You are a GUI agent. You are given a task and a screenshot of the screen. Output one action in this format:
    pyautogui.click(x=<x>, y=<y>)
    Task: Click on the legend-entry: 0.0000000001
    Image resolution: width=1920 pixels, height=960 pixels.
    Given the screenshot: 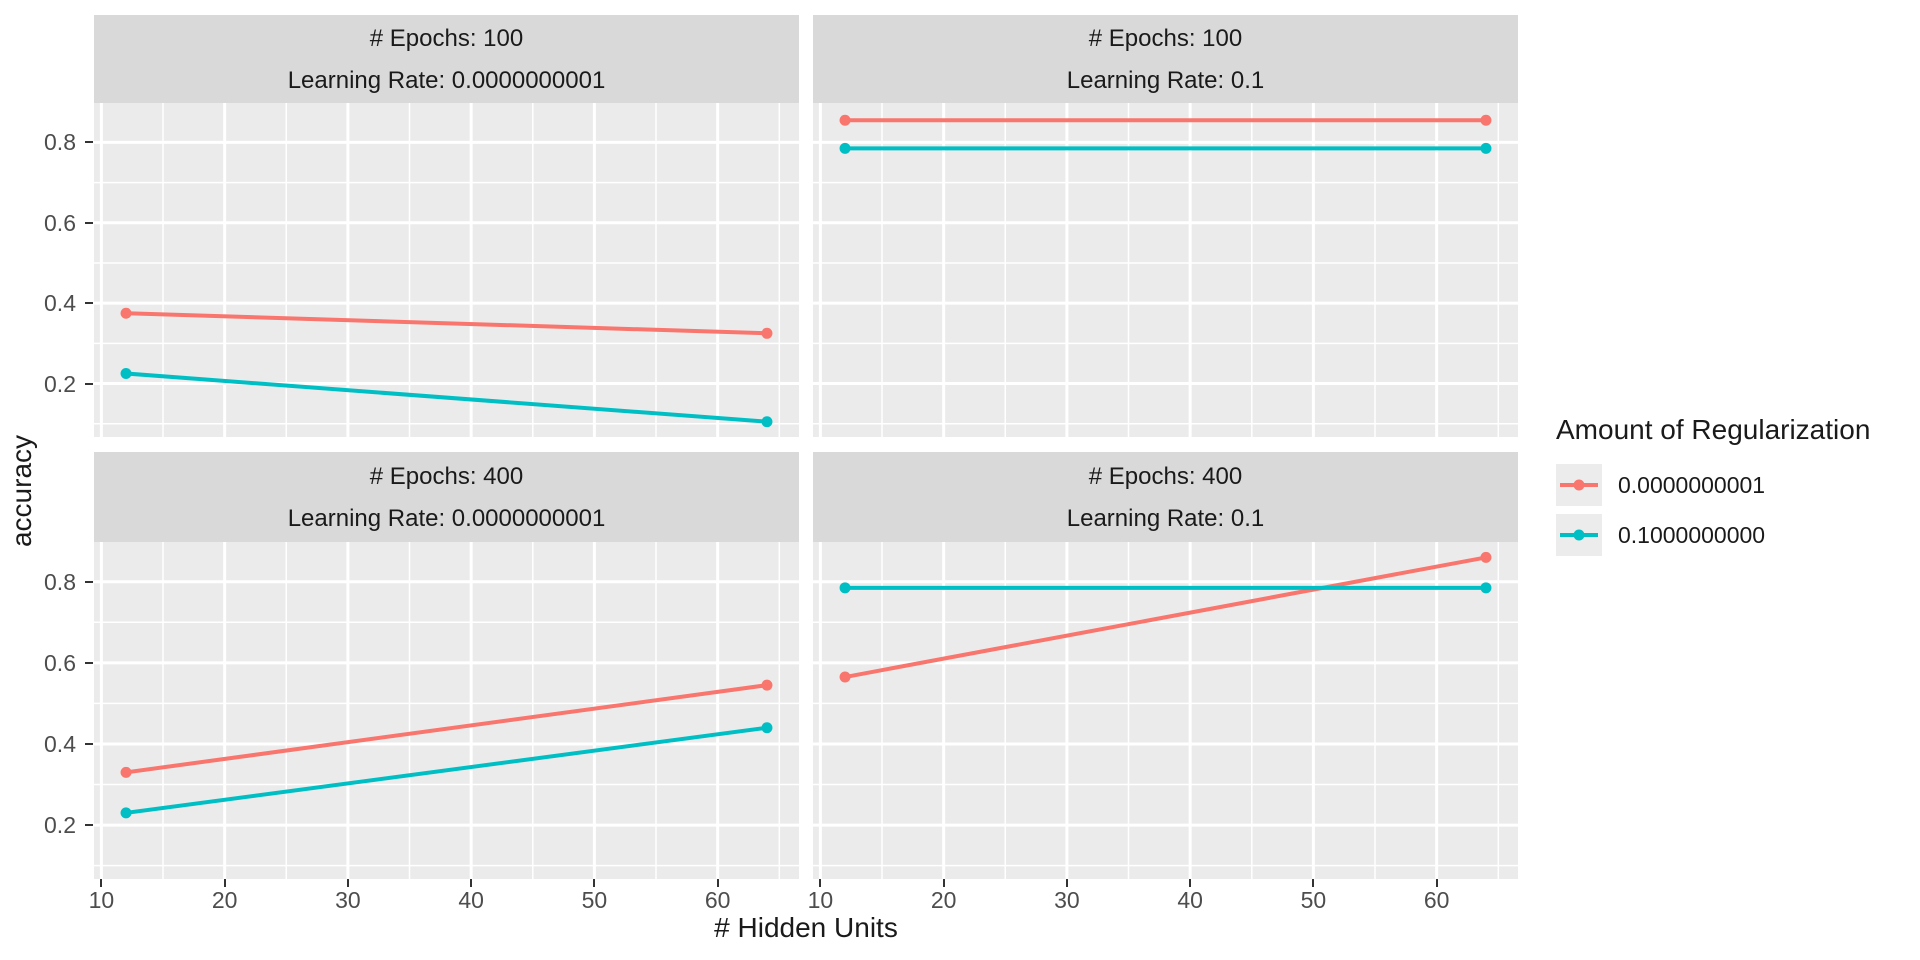 What is the action you would take?
    pyautogui.click(x=1713, y=485)
    